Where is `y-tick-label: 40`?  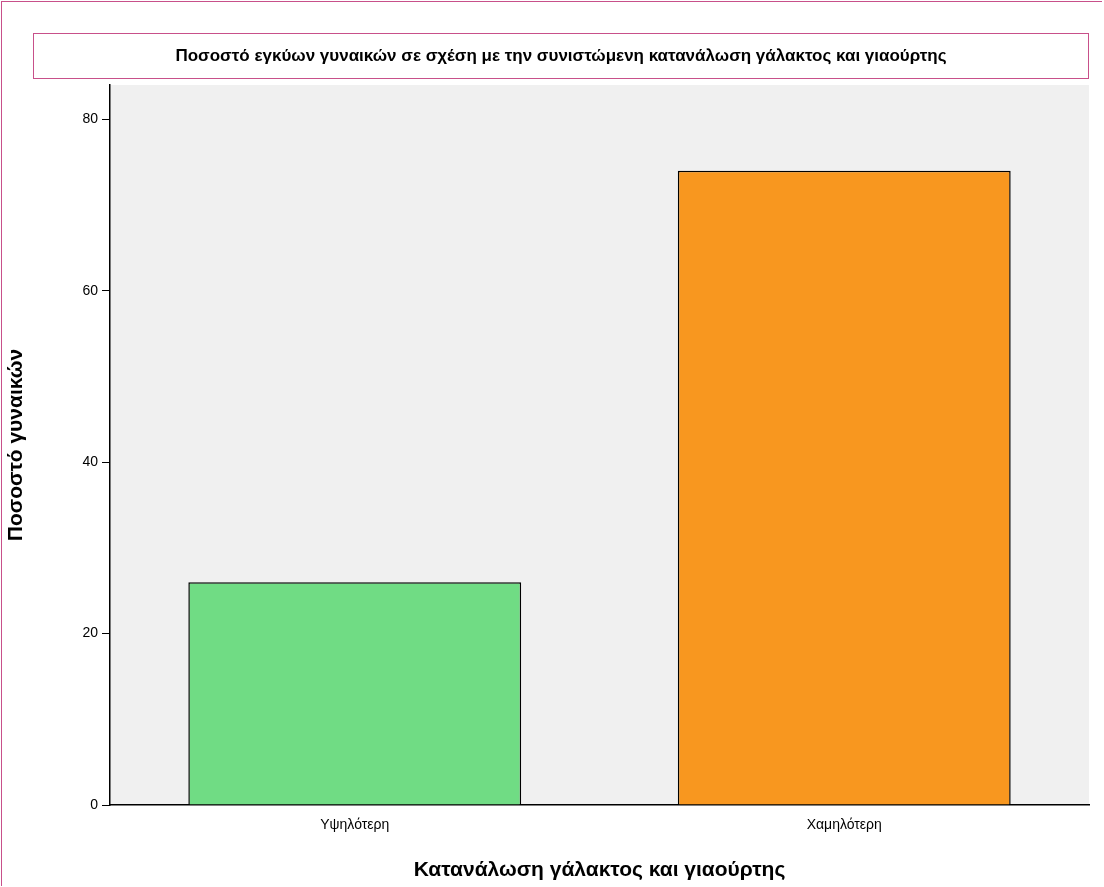
y-tick-label: 40 is located at coordinates (90, 461).